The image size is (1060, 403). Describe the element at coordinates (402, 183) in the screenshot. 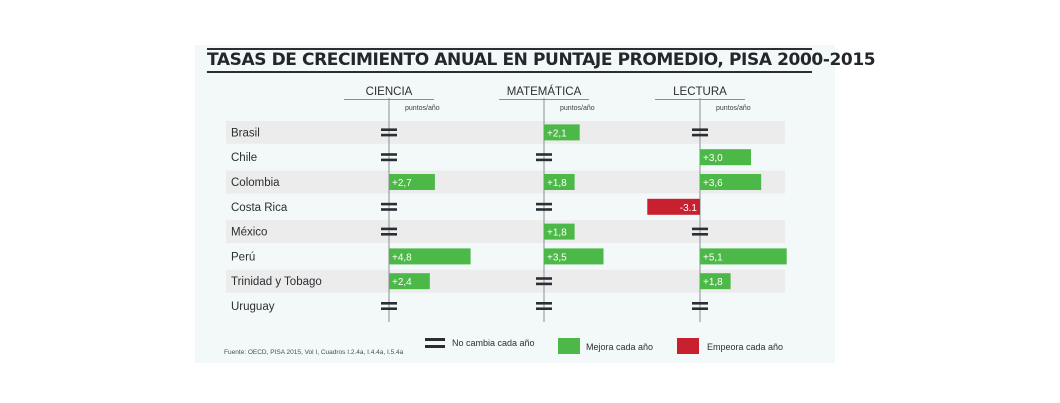

I see `bar-value-label: +2,7` at that location.